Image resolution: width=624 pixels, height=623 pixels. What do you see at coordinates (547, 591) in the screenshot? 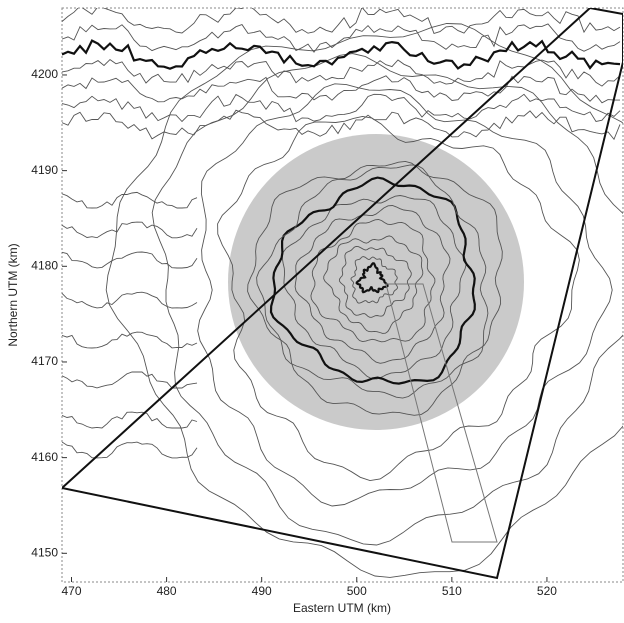
I see `x-tick-label: 520` at bounding box center [547, 591].